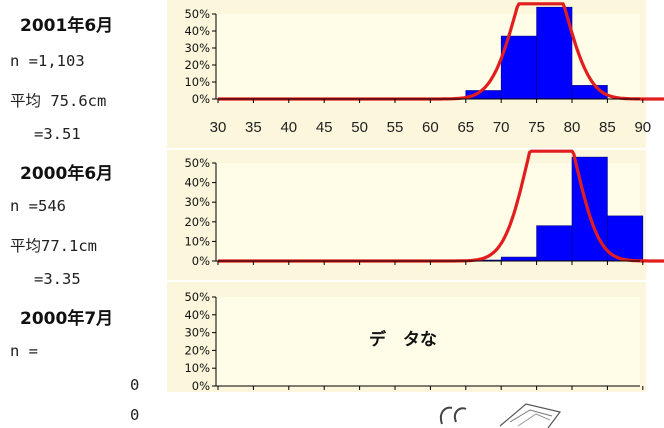  Describe the element at coordinates (359, 127) in the screenshot. I see `x-tick-label: 50` at that location.